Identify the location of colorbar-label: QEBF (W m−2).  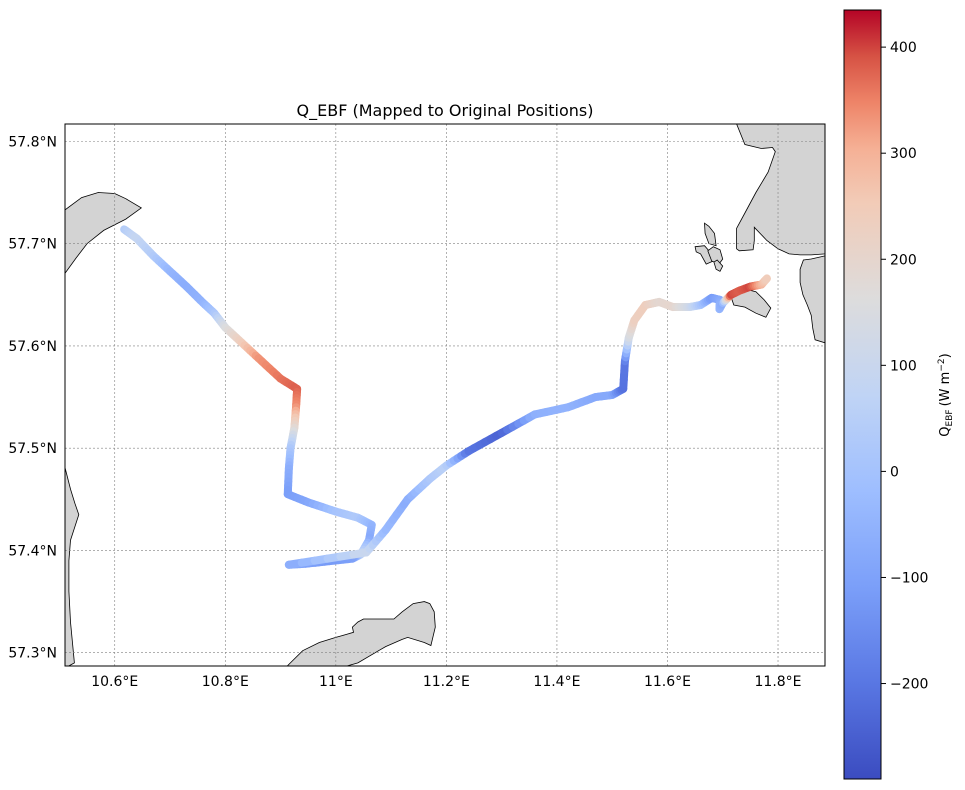
(946, 394).